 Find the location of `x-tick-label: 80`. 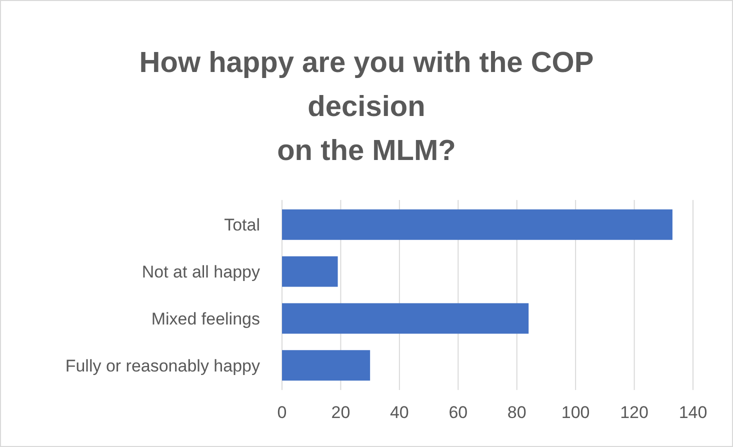

x-tick-label: 80 is located at coordinates (516, 412).